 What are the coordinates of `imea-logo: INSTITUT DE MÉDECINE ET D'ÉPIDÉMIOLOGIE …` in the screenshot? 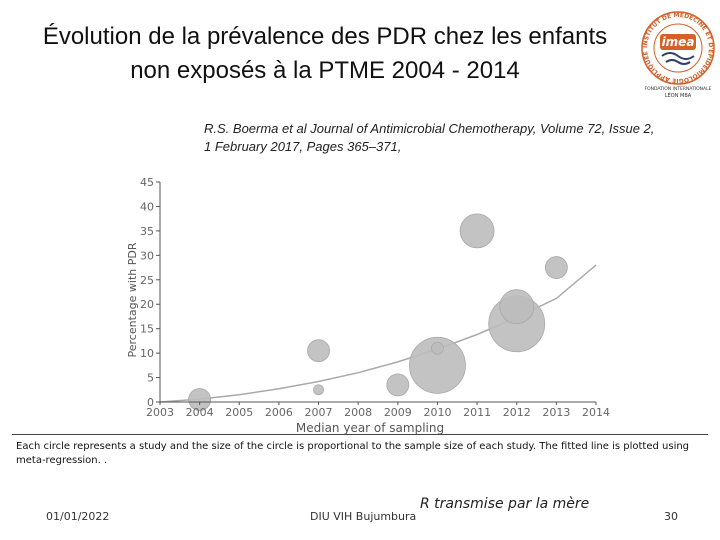 It's located at (678, 55).